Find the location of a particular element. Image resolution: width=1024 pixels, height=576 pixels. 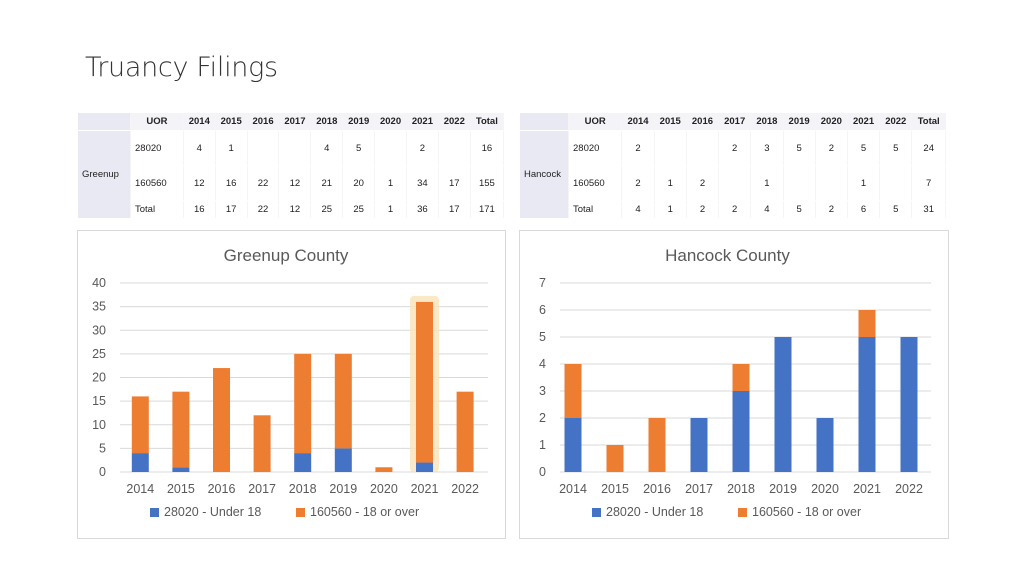

x-tick-label: 2021 is located at coordinates (867, 489).